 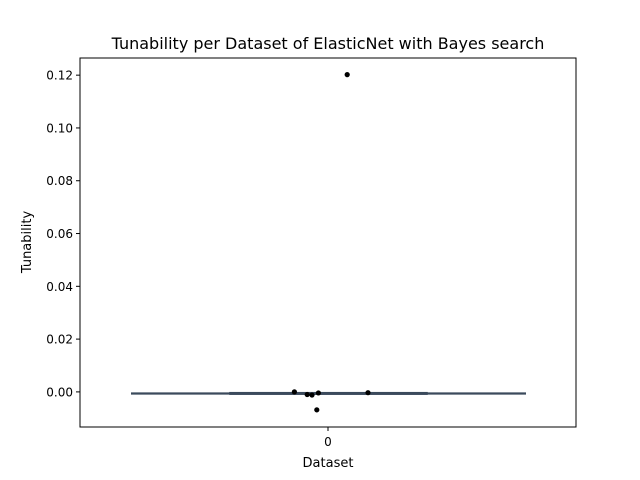 I want to click on y-axis-label: Tunability, so click(x=27, y=243).